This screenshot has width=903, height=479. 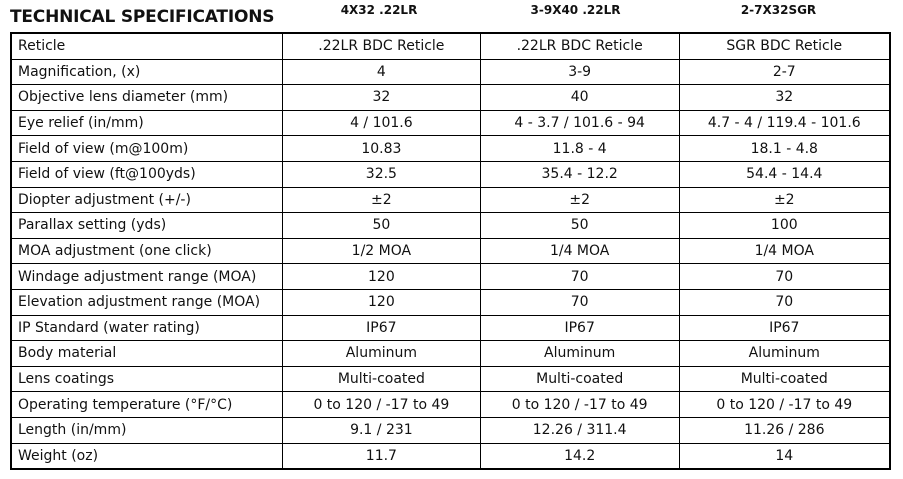 What do you see at coordinates (381, 123) in the screenshot?
I see `spec-value: 4 / 101.6` at bounding box center [381, 123].